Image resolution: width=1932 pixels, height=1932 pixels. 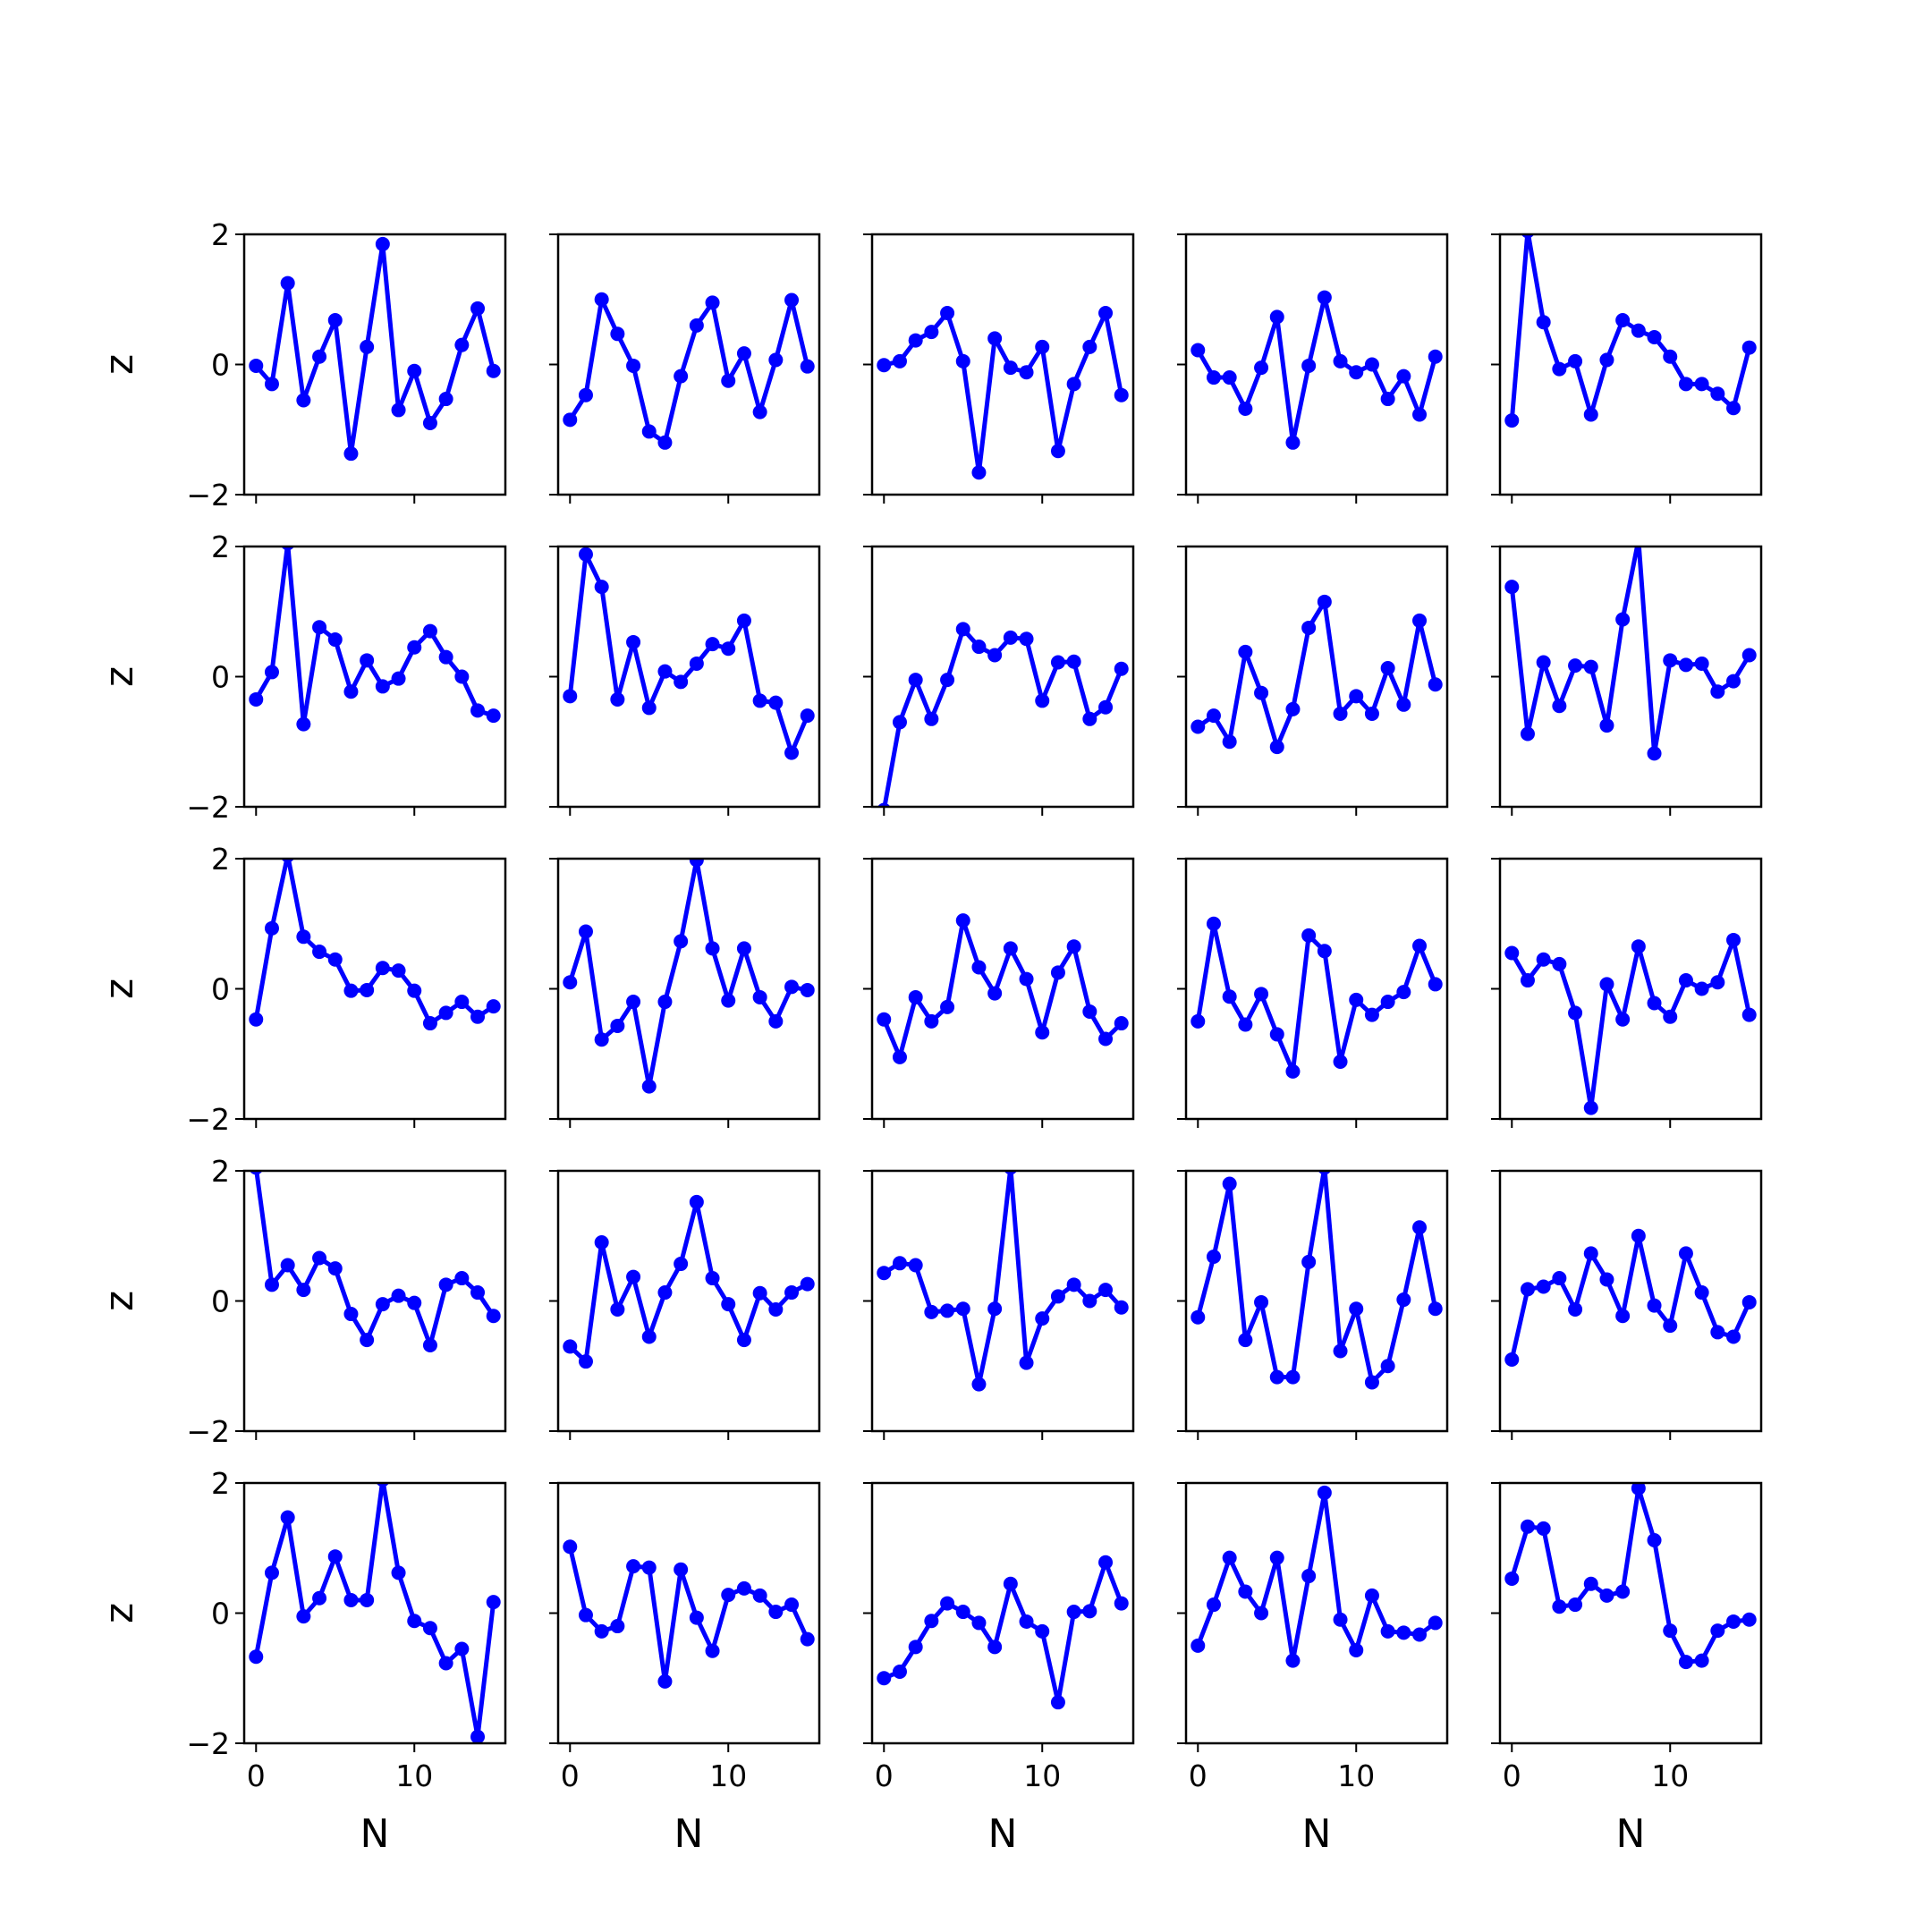 What do you see at coordinates (208, 1743) in the screenshot?
I see `y-tick-label: −2` at bounding box center [208, 1743].